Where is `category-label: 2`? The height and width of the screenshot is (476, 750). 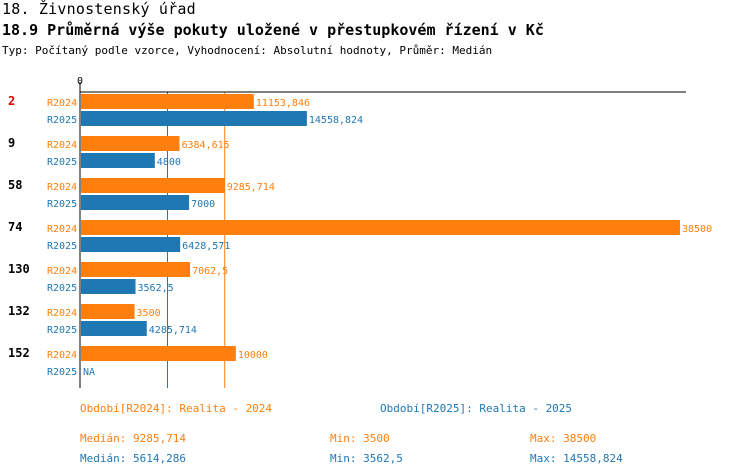 category-label: 2 is located at coordinates (11, 101).